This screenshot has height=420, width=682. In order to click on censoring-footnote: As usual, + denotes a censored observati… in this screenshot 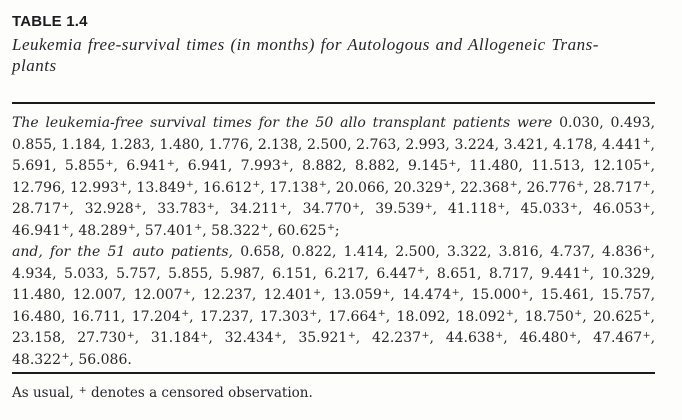, I will do `click(162, 392)`.